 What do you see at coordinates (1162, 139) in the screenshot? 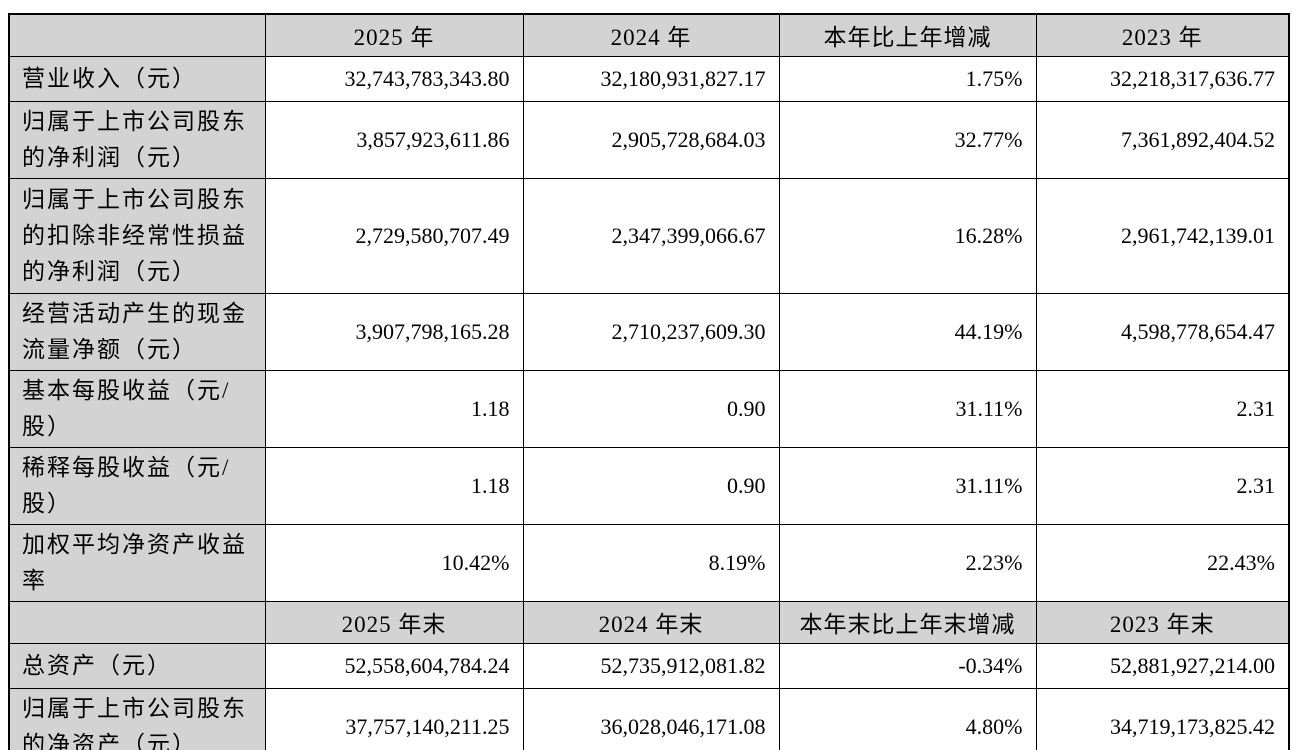
I see `net-profit-2023-value: 7,361,892,404.52` at bounding box center [1162, 139].